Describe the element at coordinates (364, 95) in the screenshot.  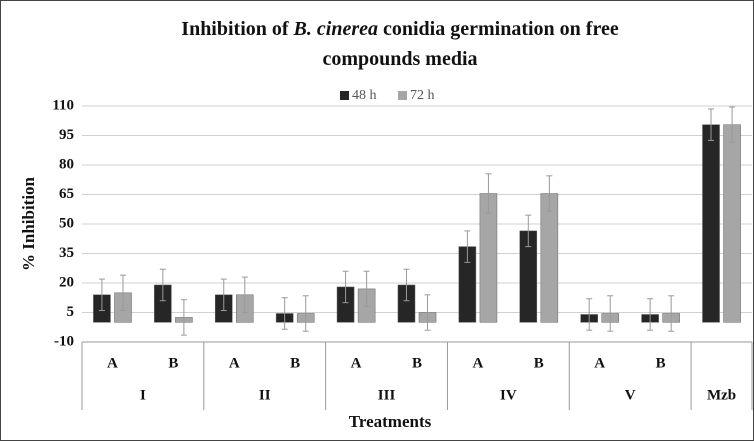
I see `legend-label: 48 h` at that location.